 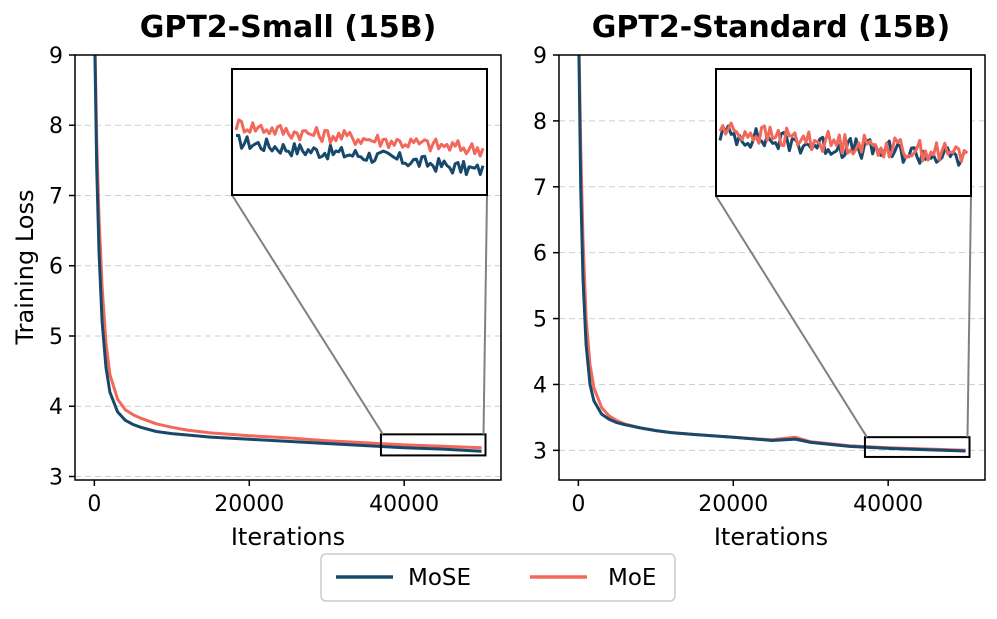 I want to click on legend-frame, so click(x=498, y=577).